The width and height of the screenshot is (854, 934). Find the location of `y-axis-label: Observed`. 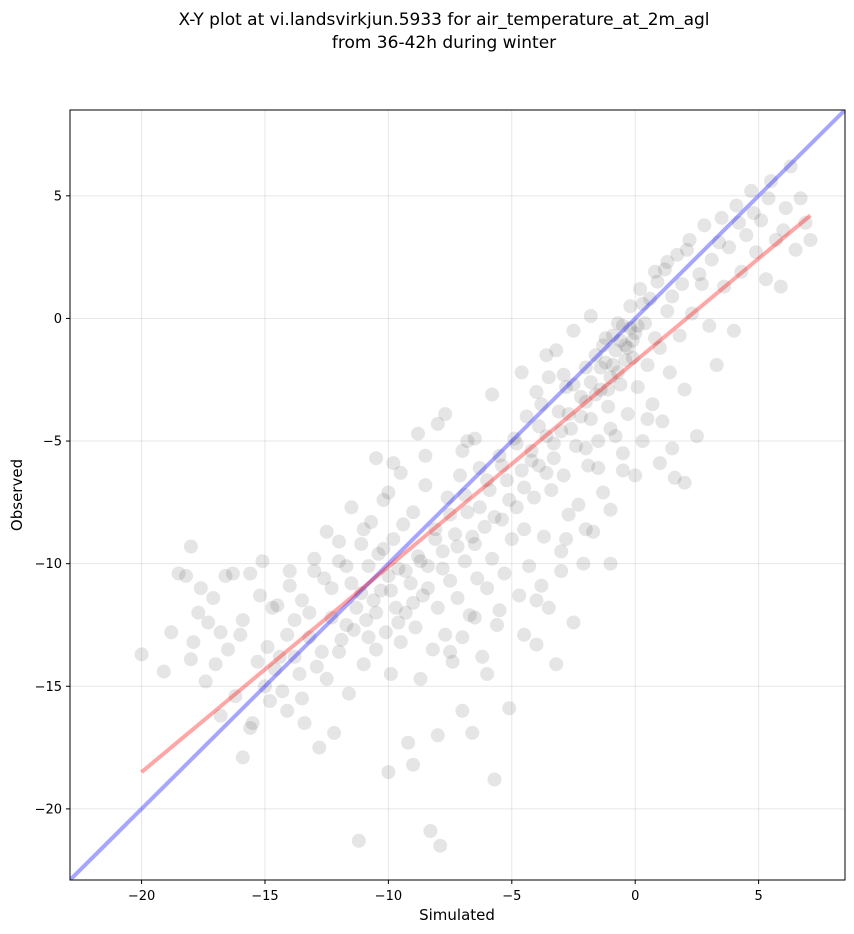

y-axis-label: Observed is located at coordinates (17, 495).